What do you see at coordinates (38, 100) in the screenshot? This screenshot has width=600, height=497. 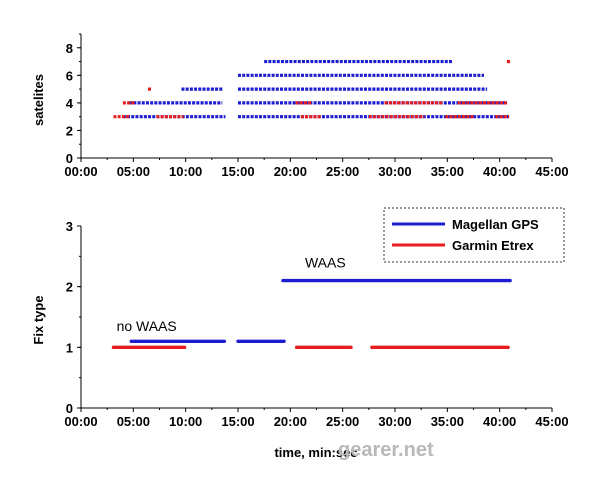 I see `satellites-y-axis-title: satelites` at bounding box center [38, 100].